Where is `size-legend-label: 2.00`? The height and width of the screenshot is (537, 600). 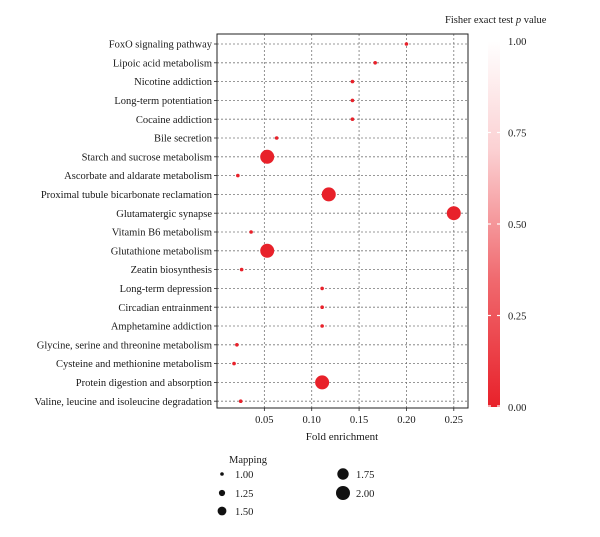 size-legend-label: 2.00 is located at coordinates (365, 494).